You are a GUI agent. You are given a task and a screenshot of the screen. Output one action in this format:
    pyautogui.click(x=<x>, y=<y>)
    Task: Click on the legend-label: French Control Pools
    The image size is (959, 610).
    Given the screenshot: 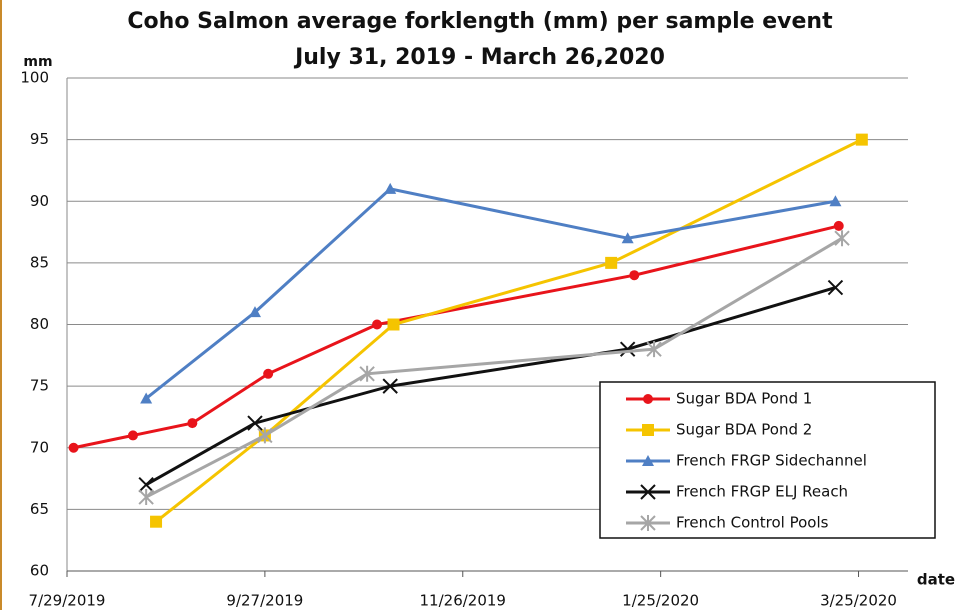 What is the action you would take?
    pyautogui.click(x=752, y=523)
    